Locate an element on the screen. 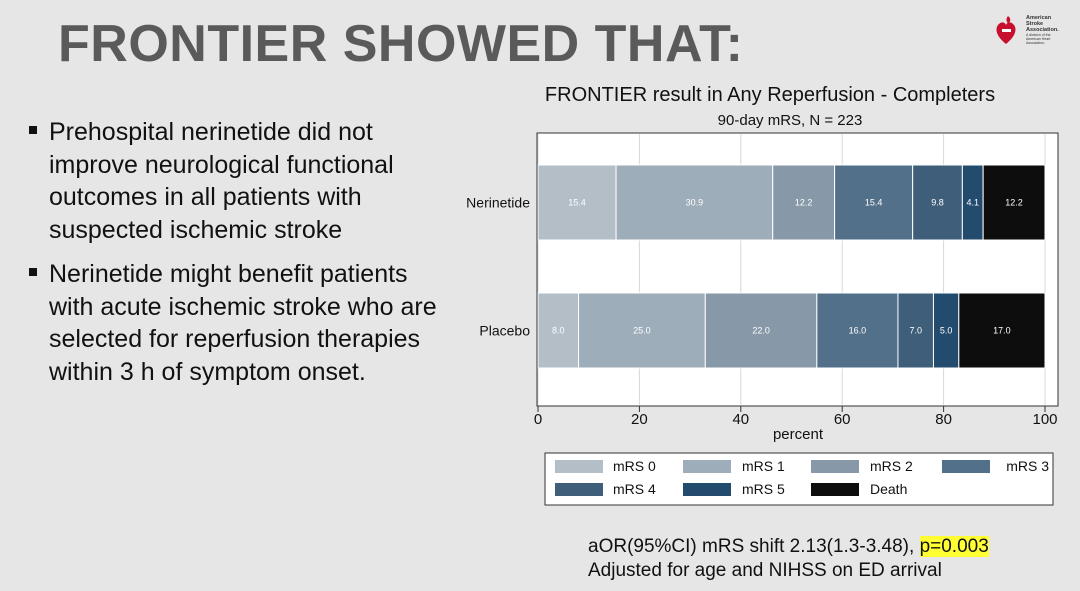 The image size is (1080, 591). data-label: 30.9 is located at coordinates (695, 203).